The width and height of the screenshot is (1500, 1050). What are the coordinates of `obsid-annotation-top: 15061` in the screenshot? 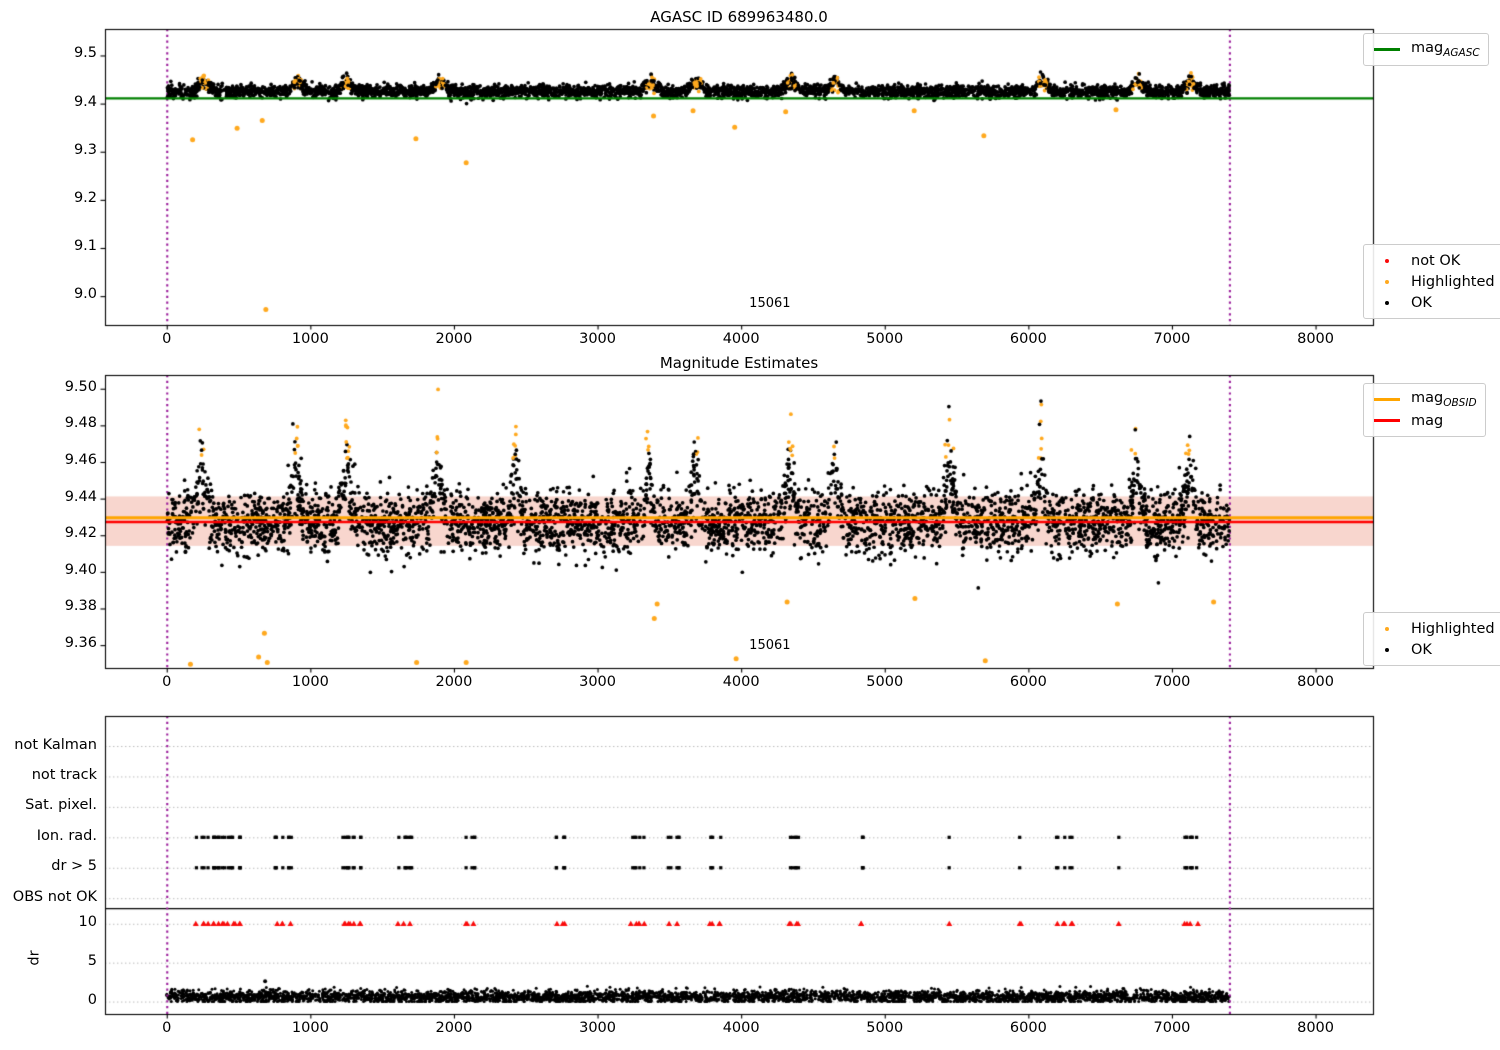 It's located at (770, 303).